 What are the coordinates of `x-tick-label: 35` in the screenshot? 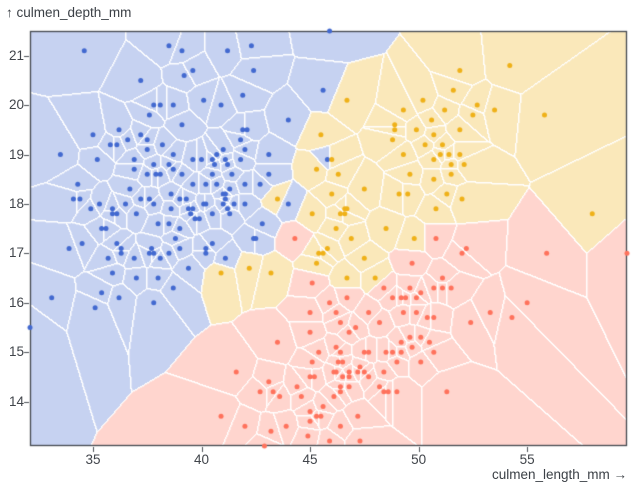 It's located at (93, 459).